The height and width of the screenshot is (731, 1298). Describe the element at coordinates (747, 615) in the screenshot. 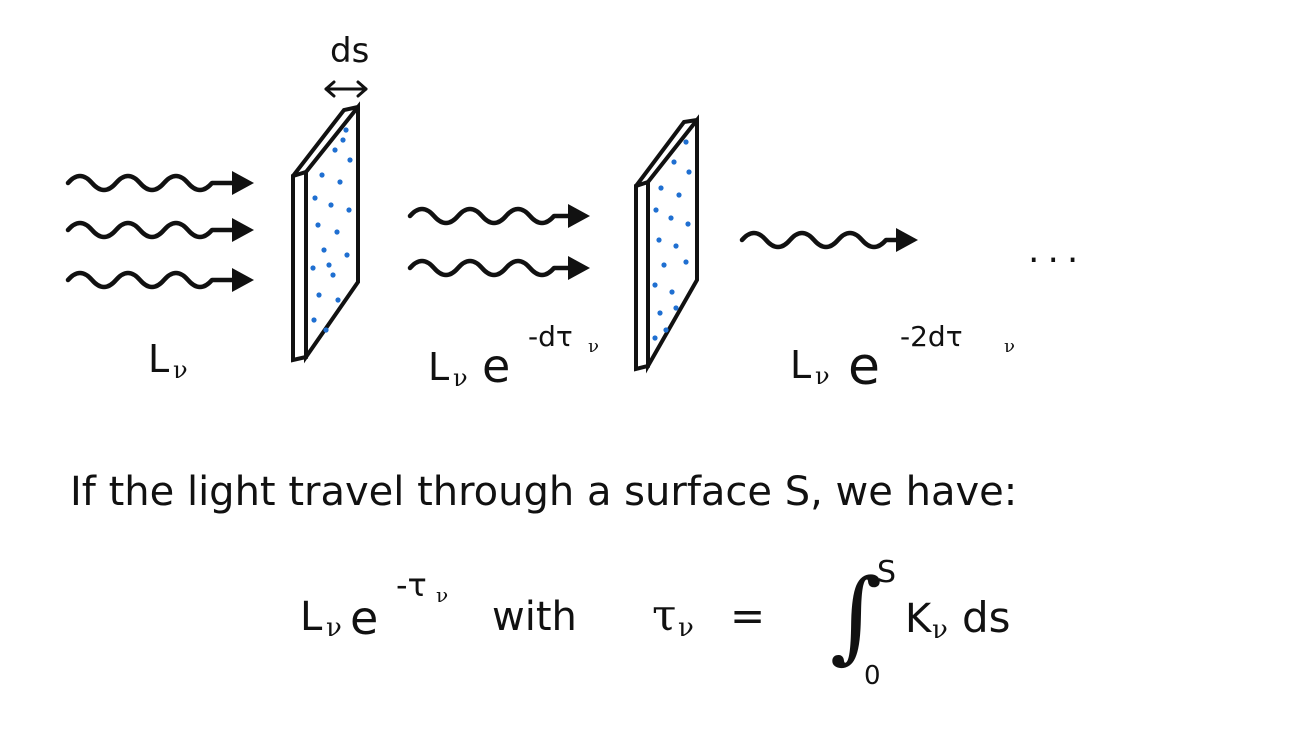

I see `formula-equals: =` at that location.